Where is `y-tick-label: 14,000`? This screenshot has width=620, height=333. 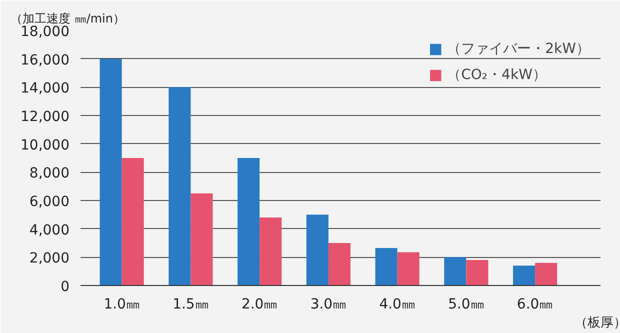 y-tick-label: 14,000 is located at coordinates (45, 88).